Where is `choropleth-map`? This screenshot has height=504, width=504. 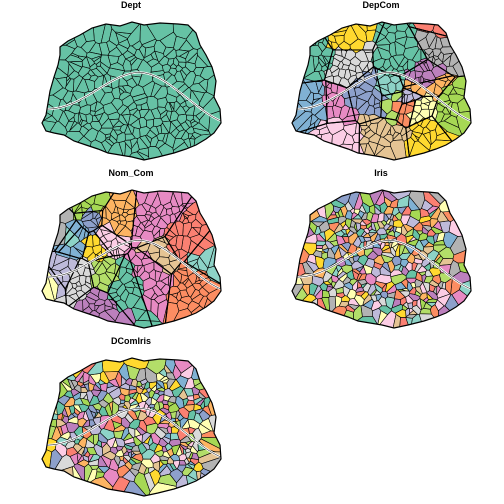
choropleth-map is located at coordinates (131, 91).